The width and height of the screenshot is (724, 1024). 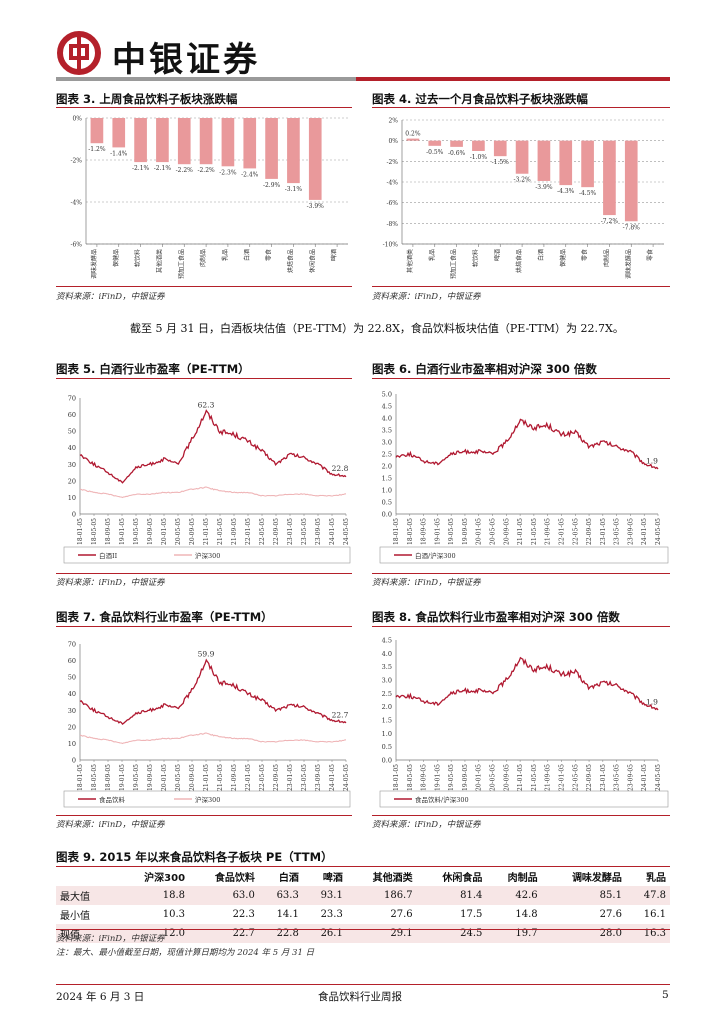 What do you see at coordinates (108, 777) in the screenshot?
I see `fig7-xtick-label: 18-09-05` at bounding box center [108, 777].